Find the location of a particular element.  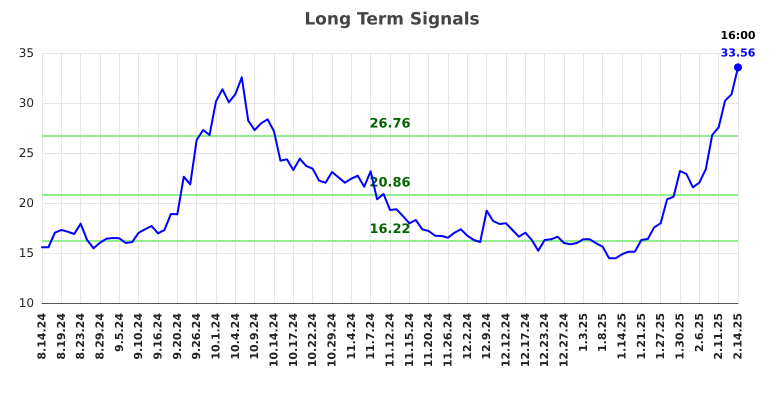

x-tick-label: 2.14.25 is located at coordinates (738, 336).